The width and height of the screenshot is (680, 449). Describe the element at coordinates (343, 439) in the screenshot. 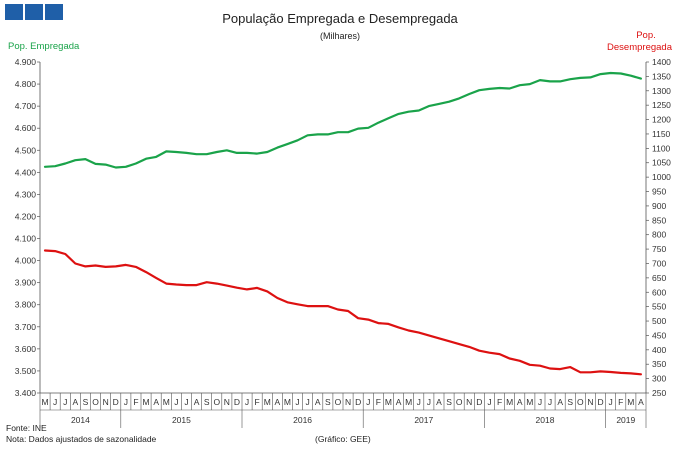

I see `credit-note: (Gráfico: GEE)` at that location.